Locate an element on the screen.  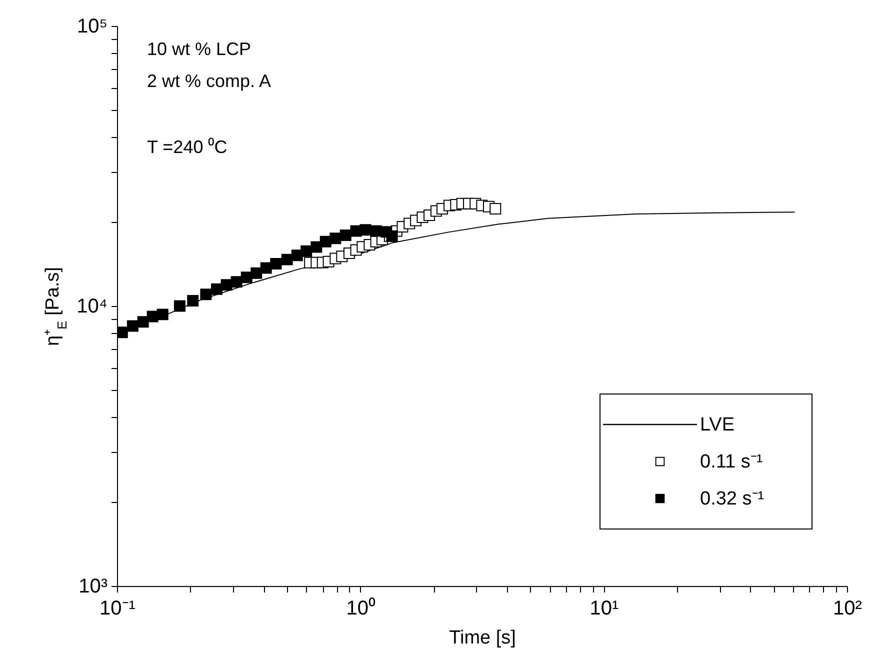
y-tick-label: 10³ is located at coordinates (93, 587).